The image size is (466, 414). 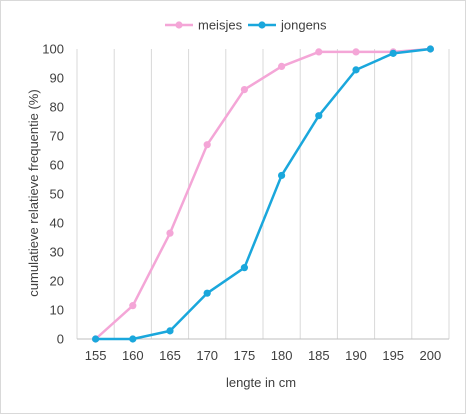 What do you see at coordinates (60, 339) in the screenshot?
I see `y-tick-label: 0` at bounding box center [60, 339].